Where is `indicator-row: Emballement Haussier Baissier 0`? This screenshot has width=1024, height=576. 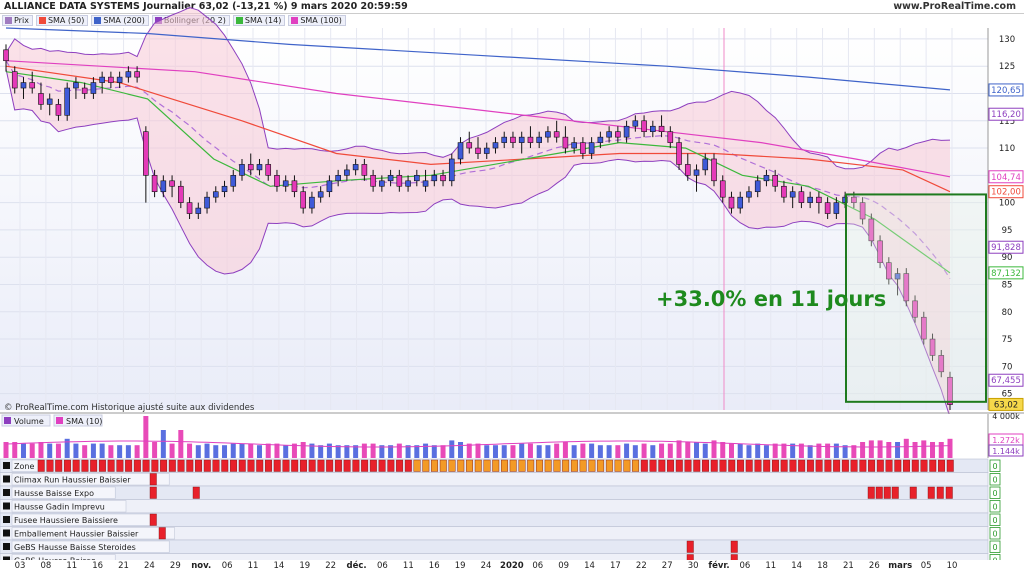 indicator-row: Emballement Haussier Baissier 0 is located at coordinates (500, 533).